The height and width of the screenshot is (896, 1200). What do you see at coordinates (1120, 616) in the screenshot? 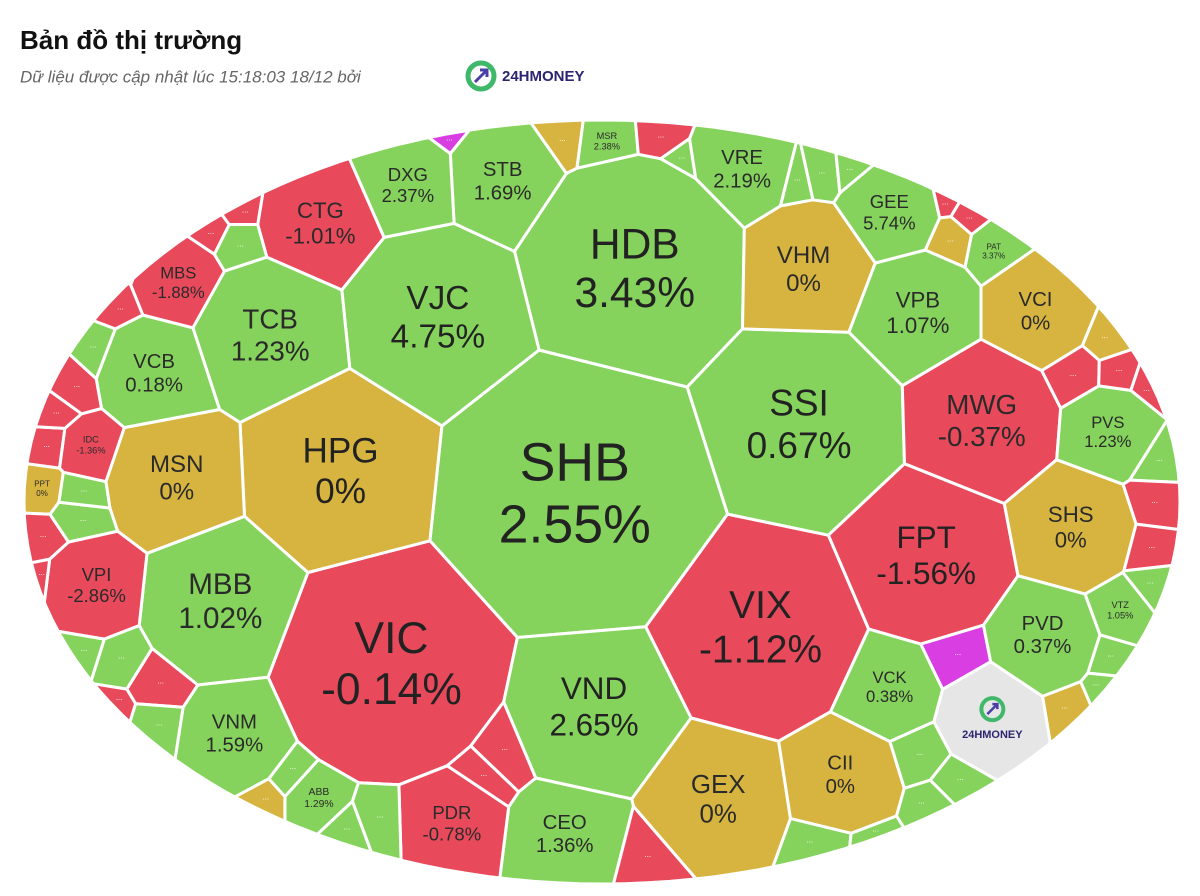
I see `value-label: 1.05%` at bounding box center [1120, 616].